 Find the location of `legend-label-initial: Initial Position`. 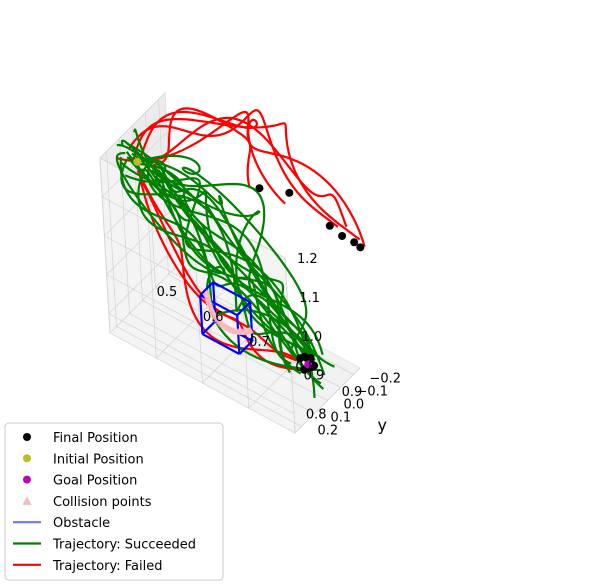

legend-label-initial: Initial Position is located at coordinates (98, 459).